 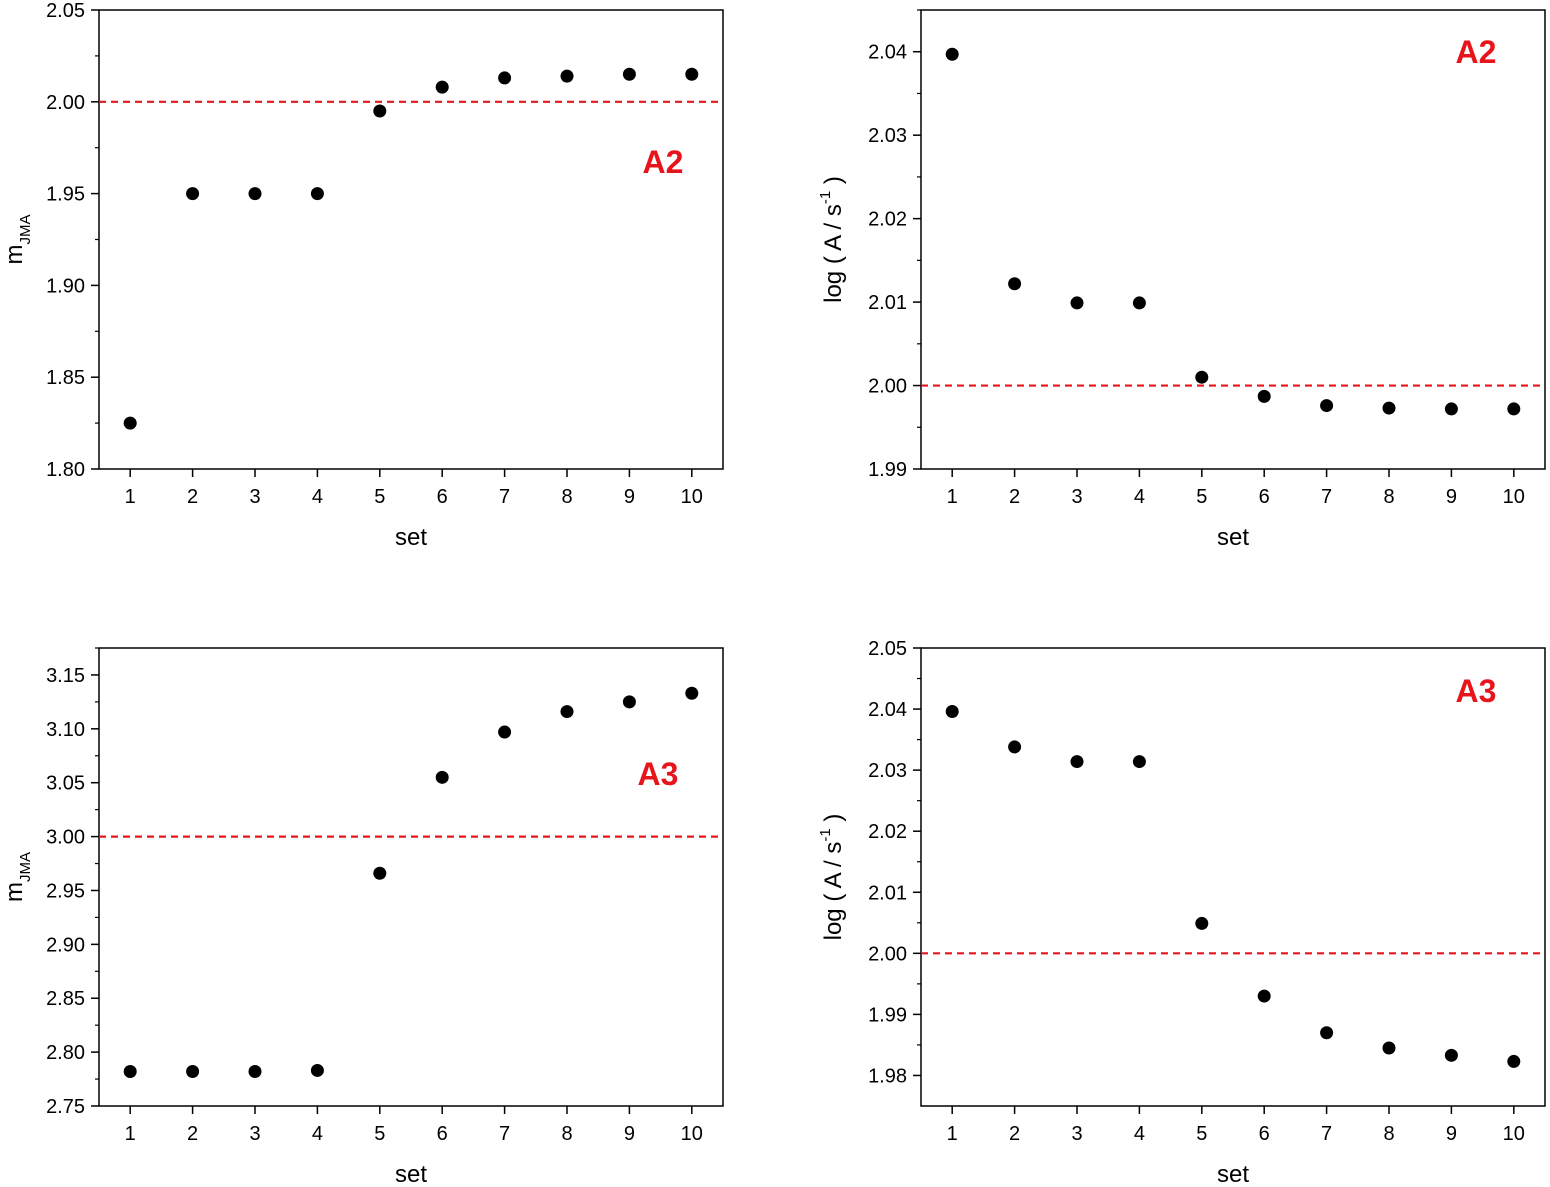 What do you see at coordinates (65, 1053) in the screenshot?
I see `y-tick-label: 2.80` at bounding box center [65, 1053].